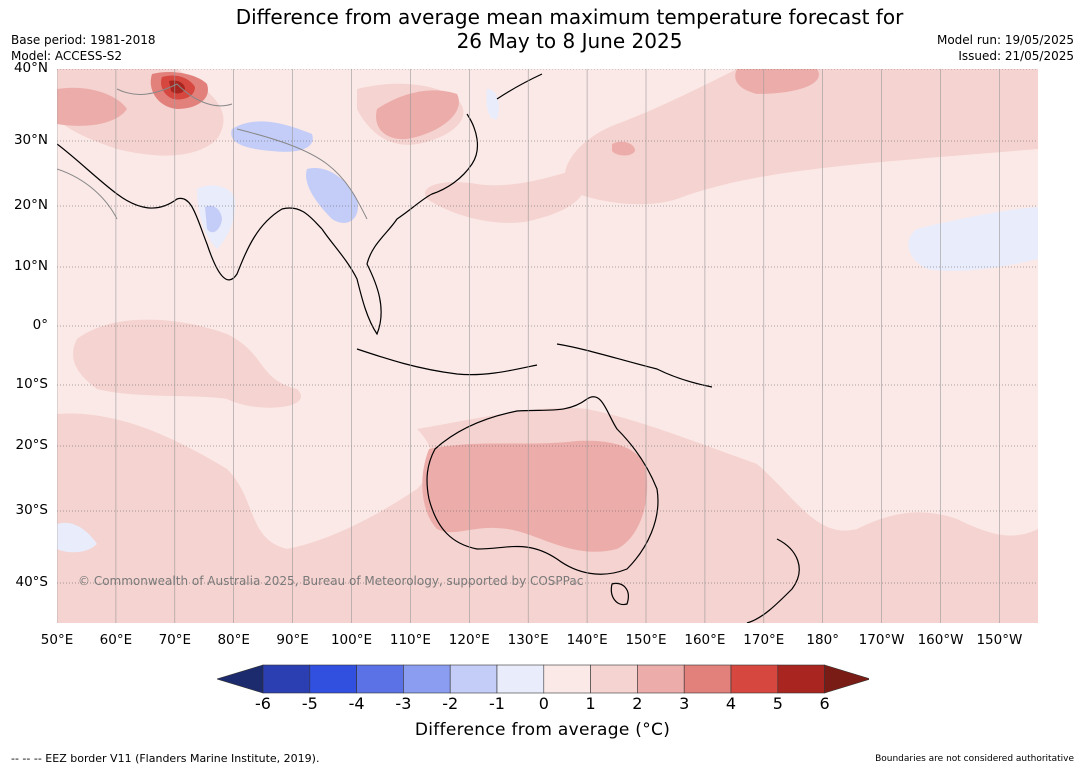  Describe the element at coordinates (801, 137) in the screenshot. I see `band-north-pacific` at that location.